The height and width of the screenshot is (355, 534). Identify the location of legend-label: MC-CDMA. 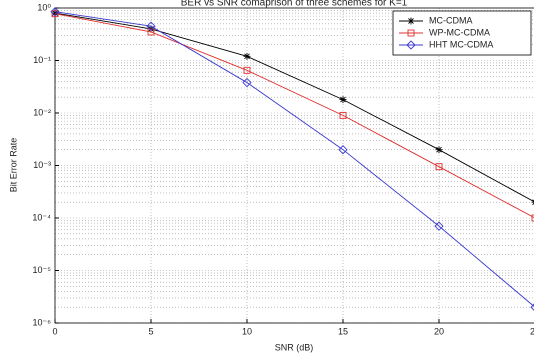
(451, 20).